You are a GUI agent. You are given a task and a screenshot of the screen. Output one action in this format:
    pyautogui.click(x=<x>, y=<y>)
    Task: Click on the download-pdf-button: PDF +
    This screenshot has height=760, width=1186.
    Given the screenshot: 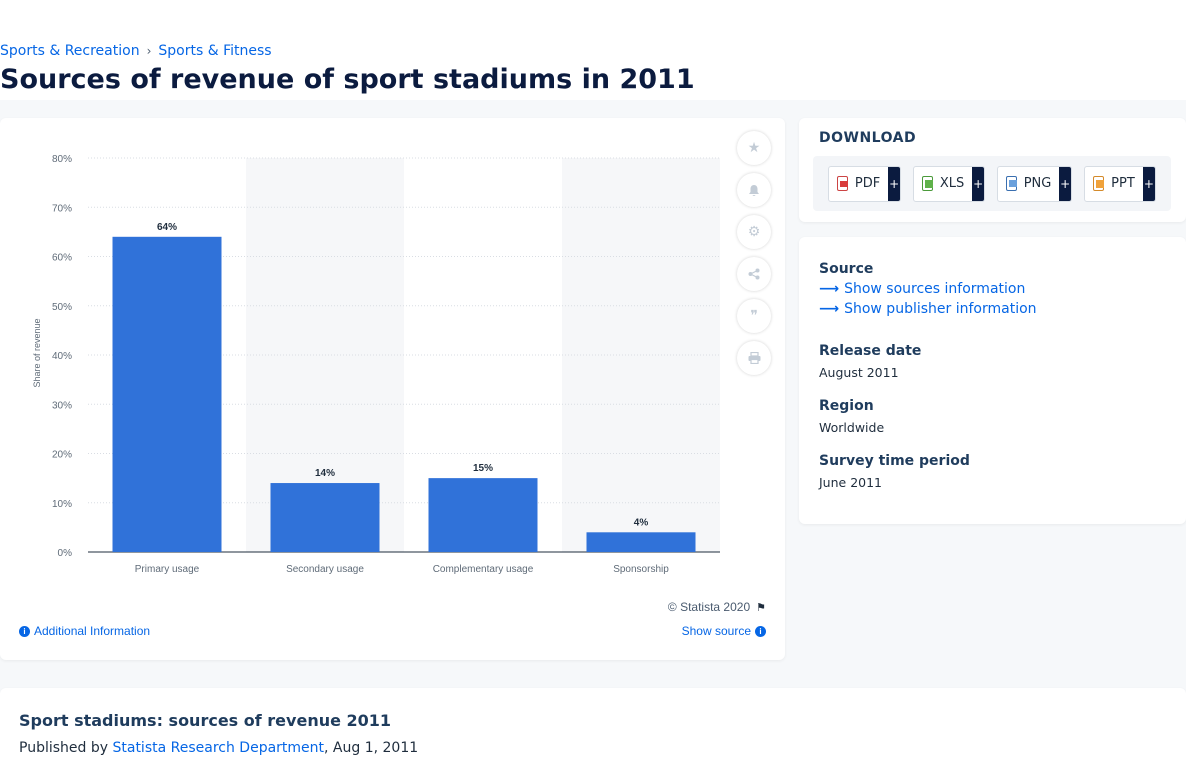 What is the action you would take?
    pyautogui.click(x=864, y=183)
    